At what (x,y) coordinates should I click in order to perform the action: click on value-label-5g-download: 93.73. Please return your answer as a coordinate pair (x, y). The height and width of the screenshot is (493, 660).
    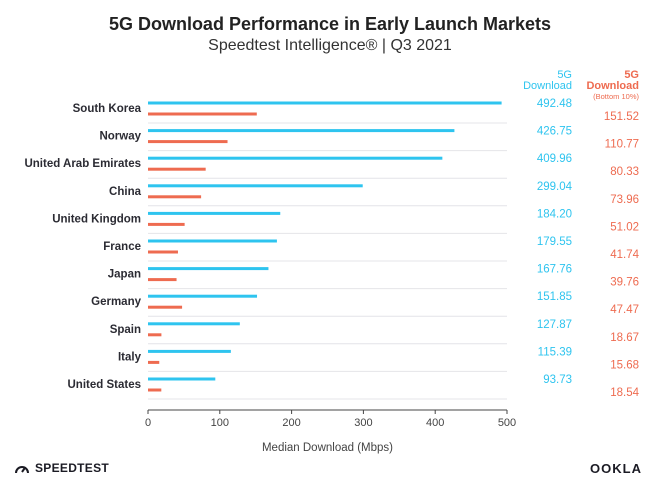
    Looking at the image, I should click on (557, 380).